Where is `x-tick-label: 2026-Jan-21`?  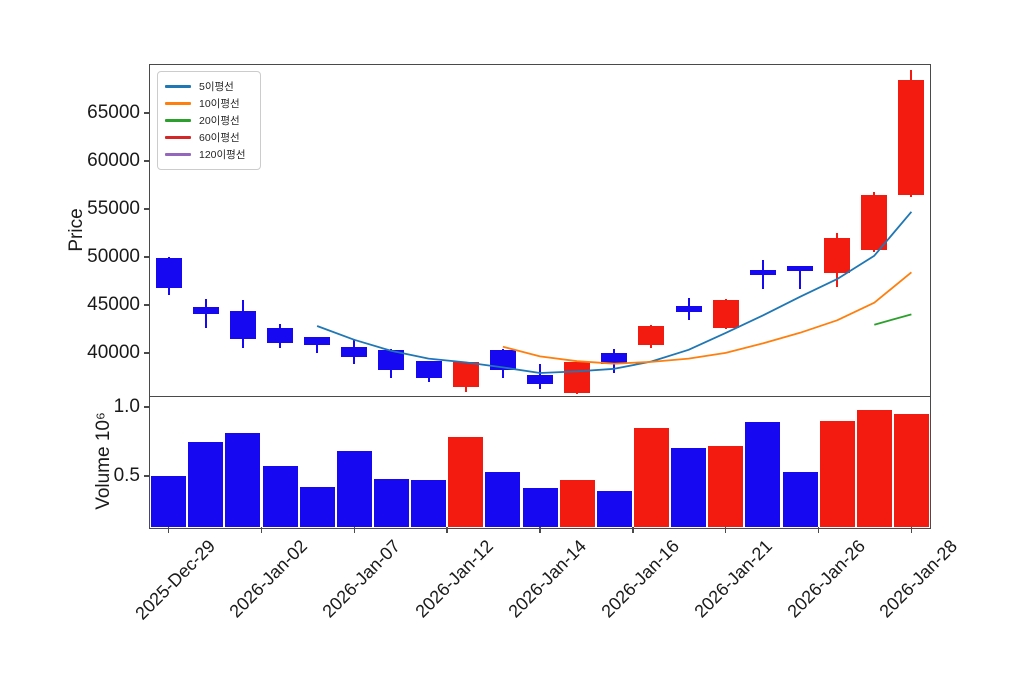
x-tick-label: 2026-Jan-21 is located at coordinates (733, 578).